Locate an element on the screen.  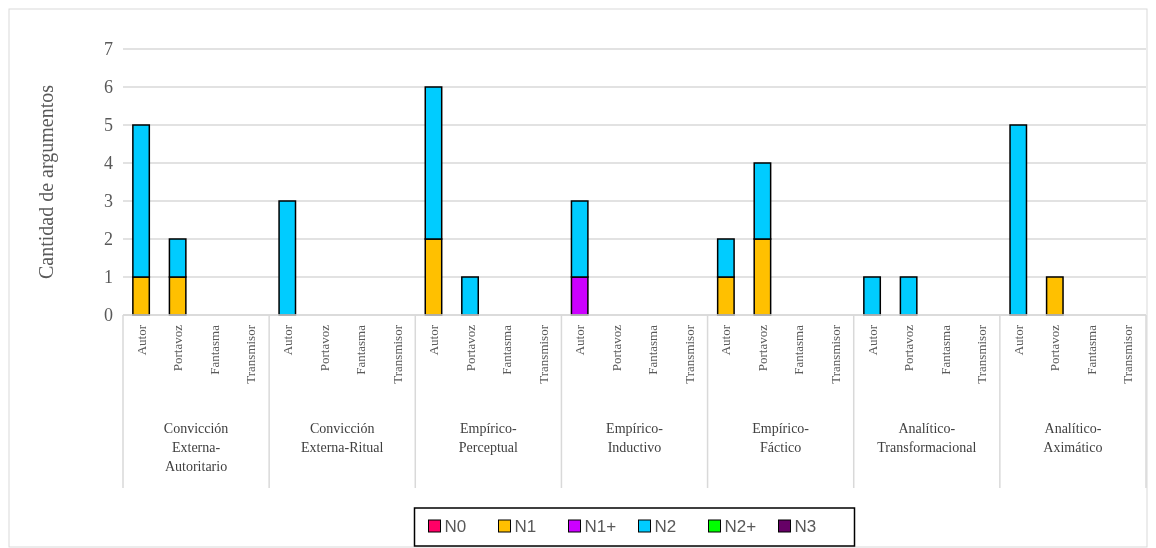
legend-label: N2 is located at coordinates (665, 526).